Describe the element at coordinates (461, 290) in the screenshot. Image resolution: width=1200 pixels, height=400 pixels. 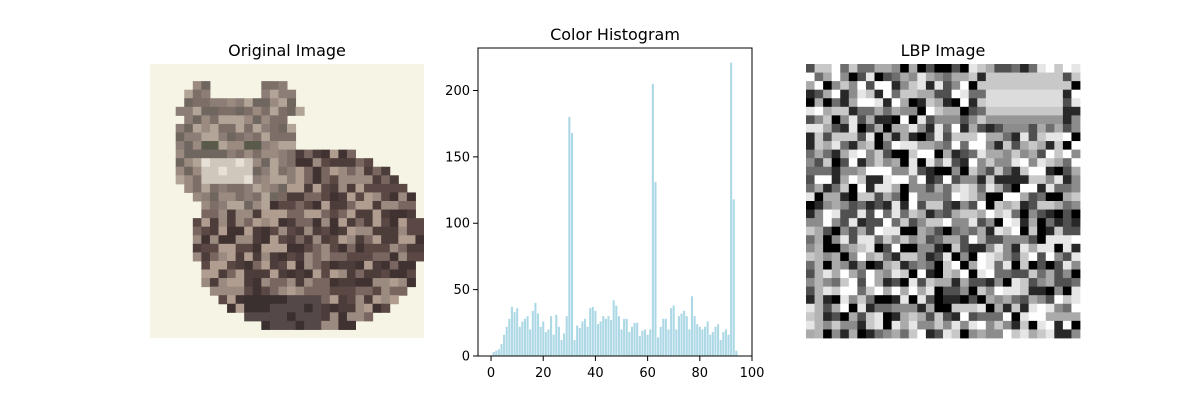
I see `y-tick-label: 50` at that location.